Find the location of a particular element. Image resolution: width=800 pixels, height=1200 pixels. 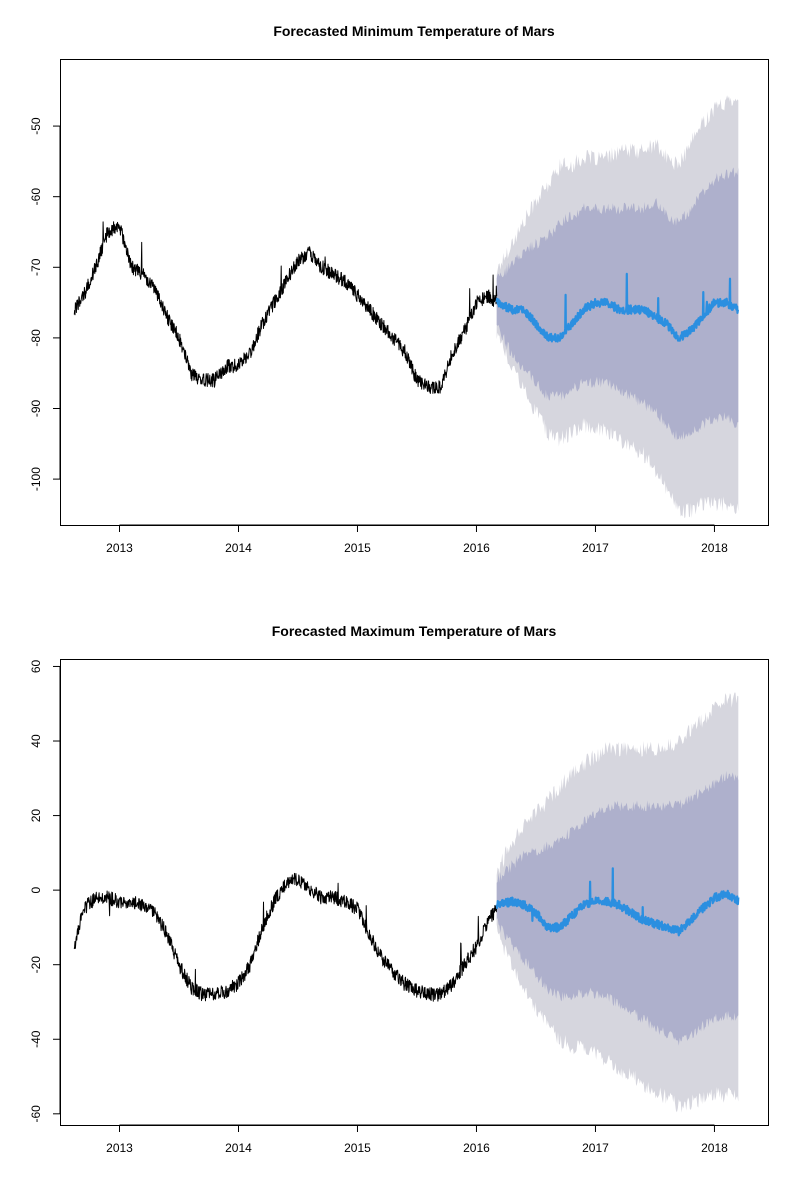

y-tick-label: -80 is located at coordinates (36, 338).